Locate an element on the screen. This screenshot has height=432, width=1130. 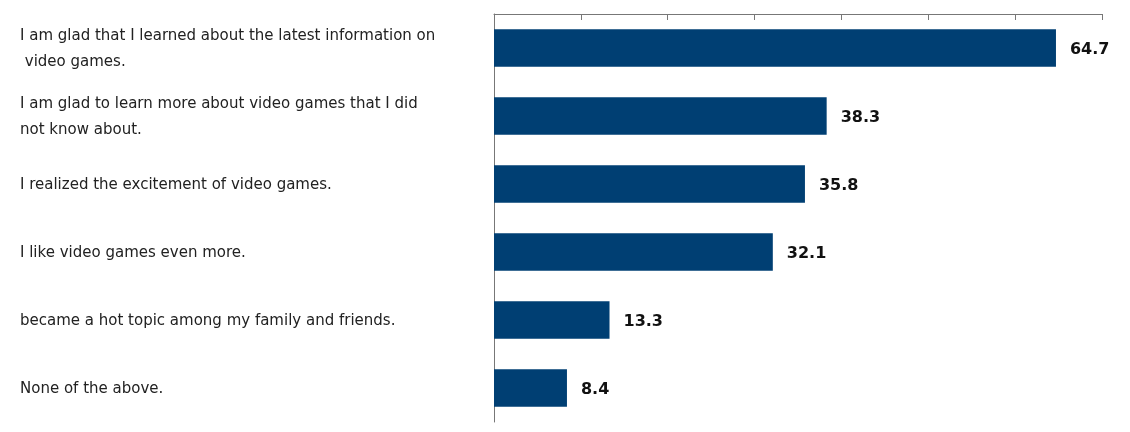
y-tick-label: became a hot topic among my family and friends. is located at coordinates (208, 320).